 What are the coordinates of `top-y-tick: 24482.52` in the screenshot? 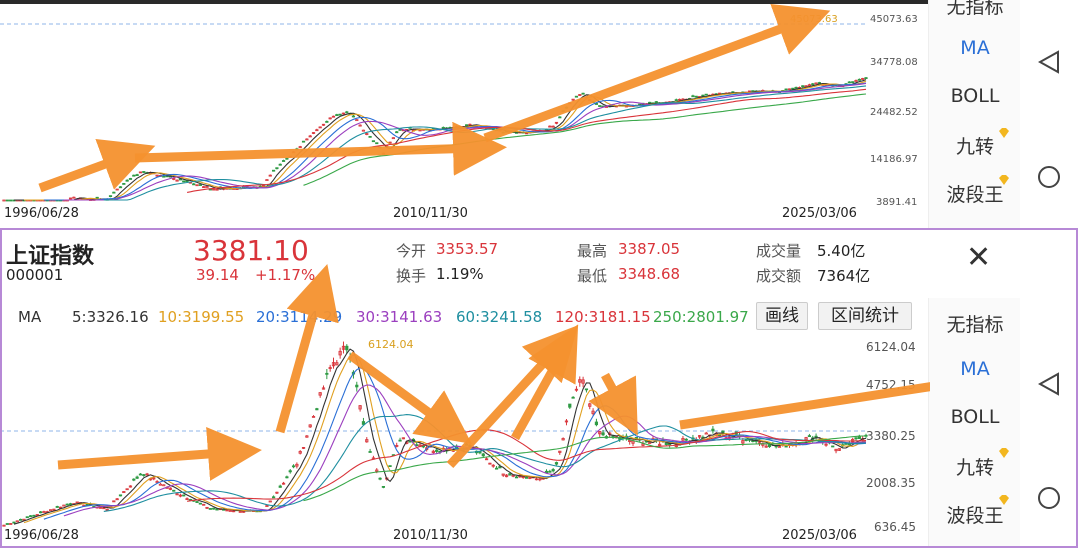 It's located at (894, 112).